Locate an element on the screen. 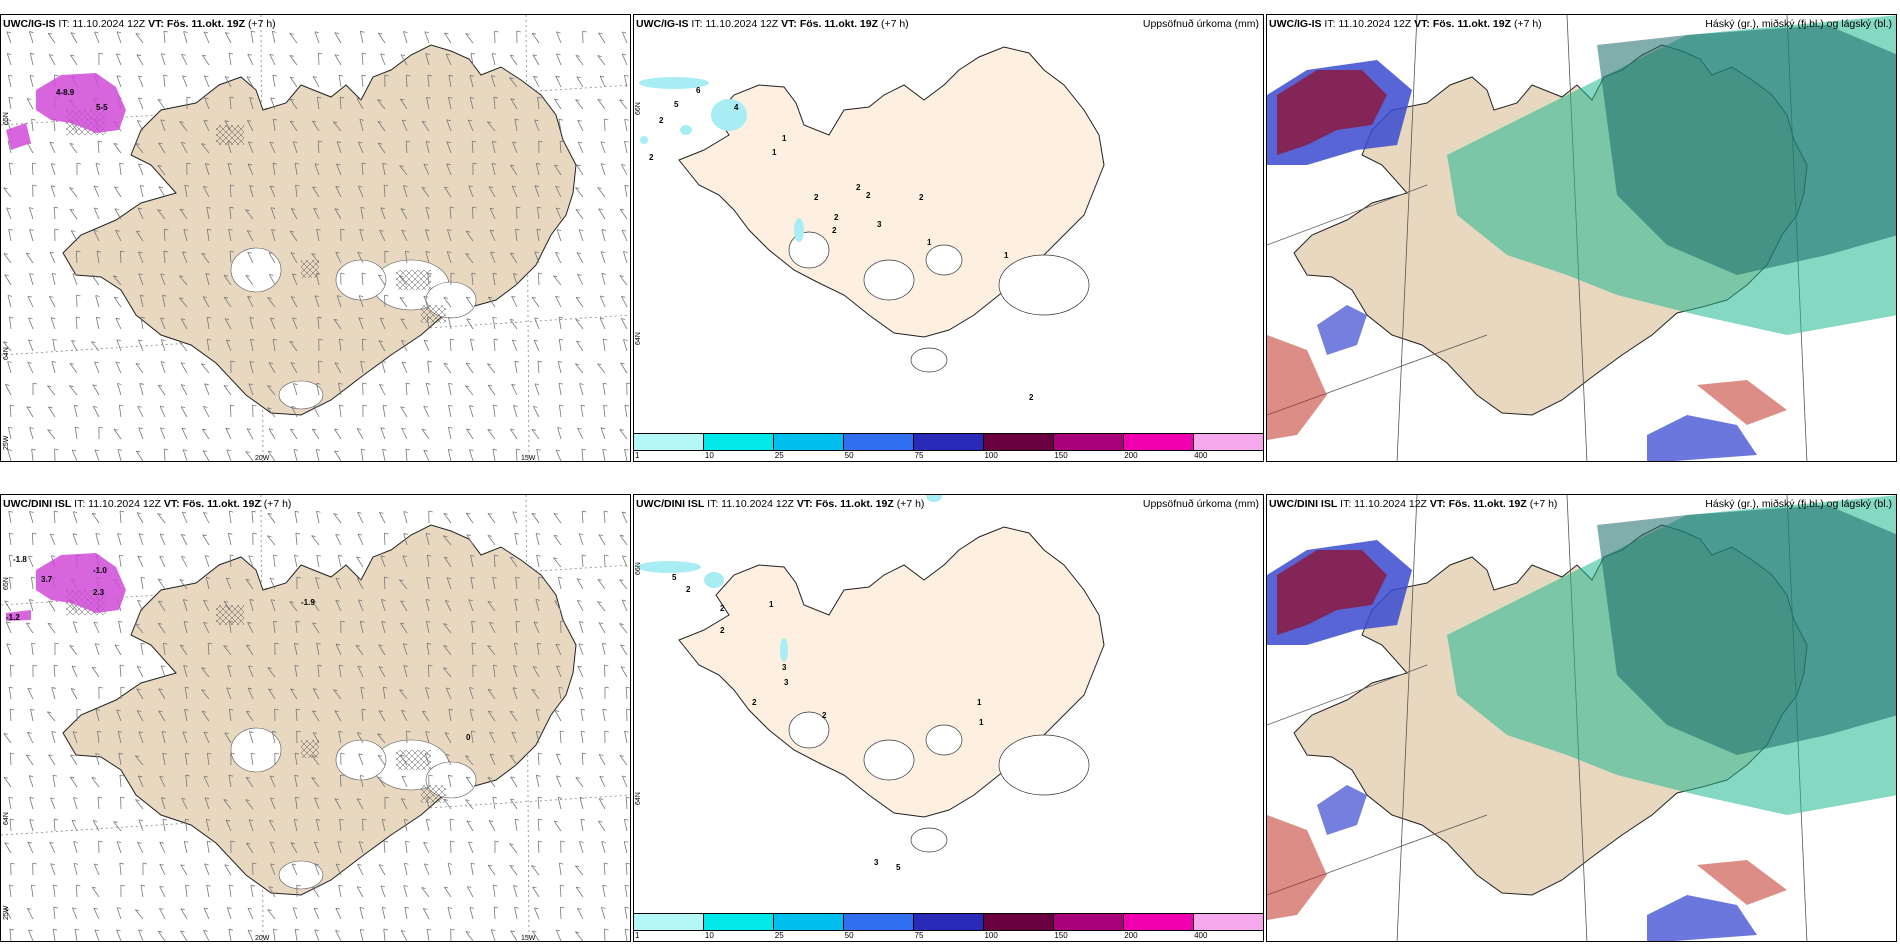 Image resolution: width=1900 pixels, height=950 pixels. legend-tick-label: 25 is located at coordinates (779, 455).